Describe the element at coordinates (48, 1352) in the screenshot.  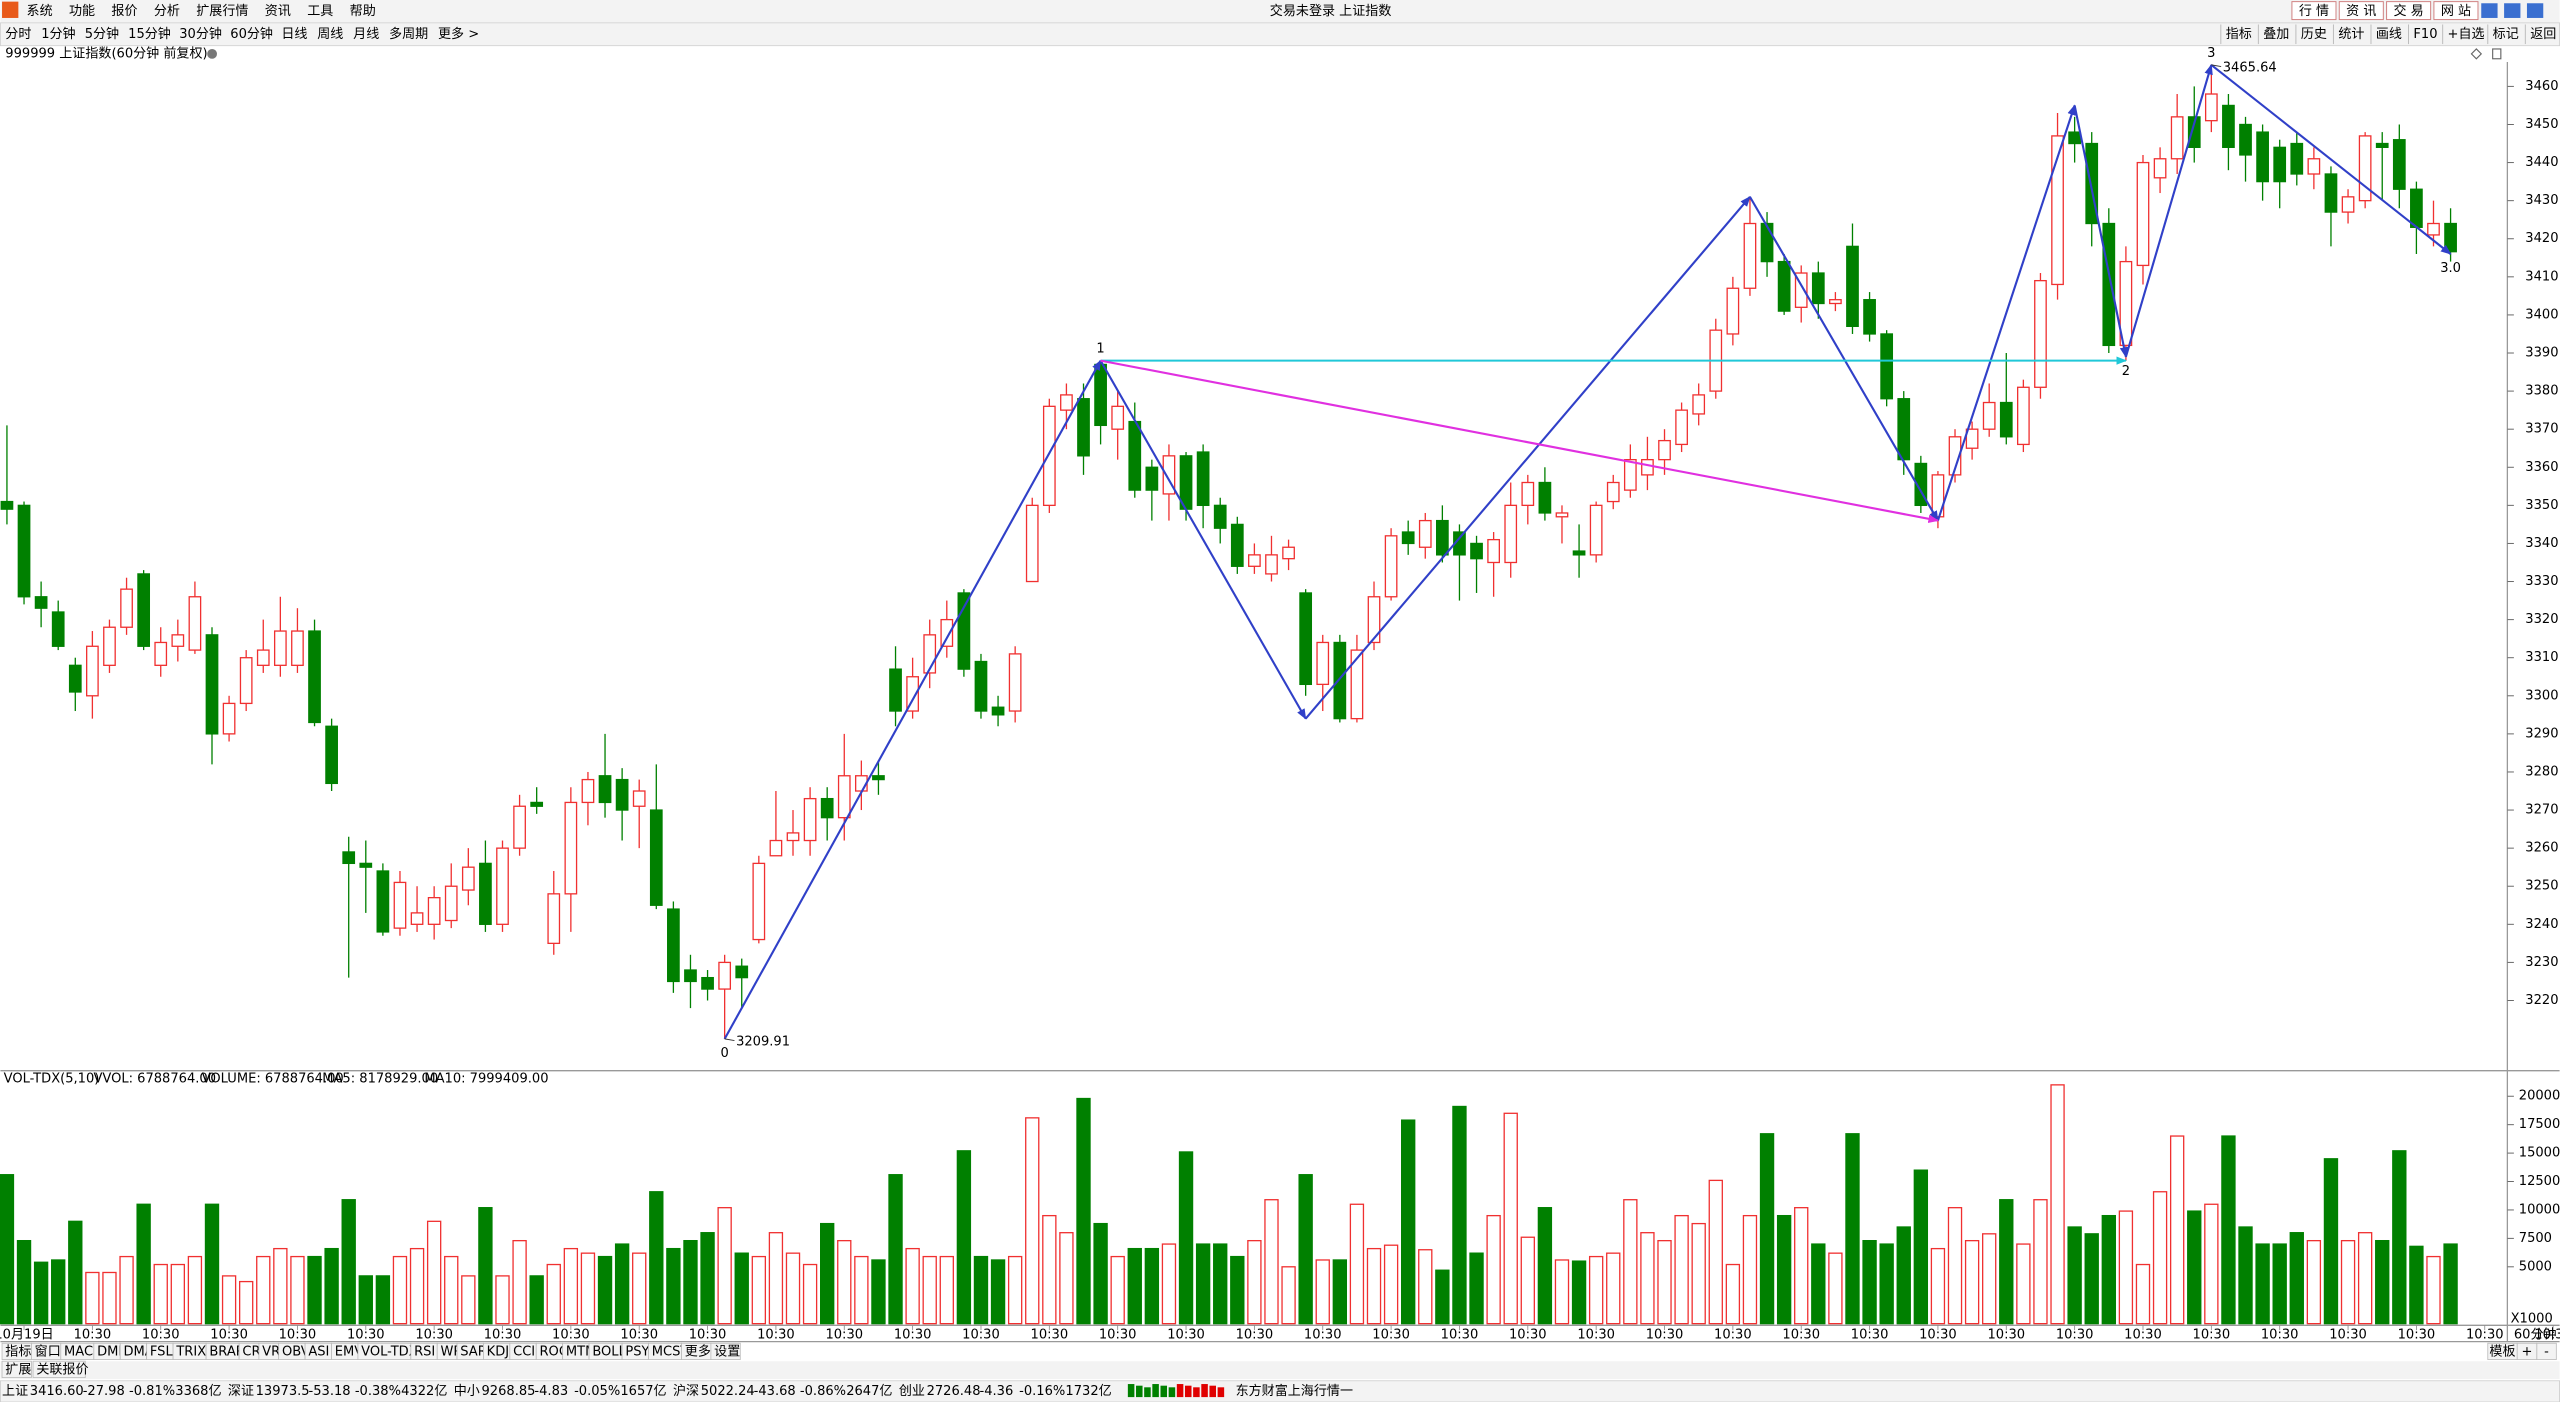
I see `indicator-tab-label: 窗口` at that location.